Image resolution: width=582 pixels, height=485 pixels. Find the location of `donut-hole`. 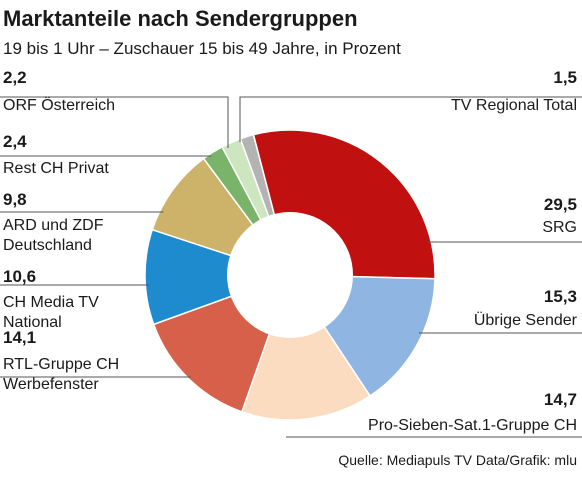

donut-hole is located at coordinates (290, 275).